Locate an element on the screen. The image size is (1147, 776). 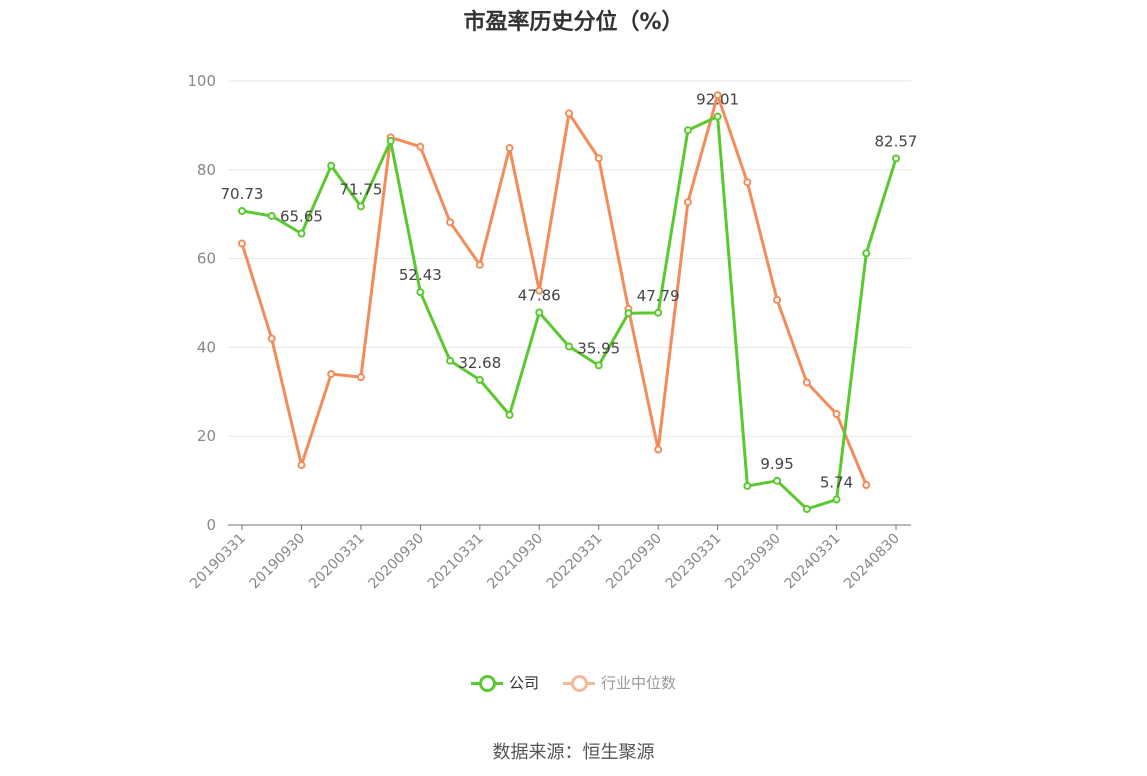
x-tick-label: 20190331 is located at coordinates (218, 562).